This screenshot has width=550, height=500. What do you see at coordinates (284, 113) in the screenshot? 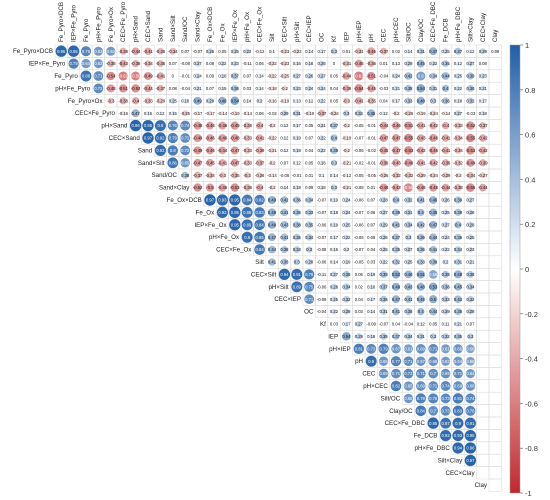
I see `correlation-value-label: 0.29` at bounding box center [284, 113].